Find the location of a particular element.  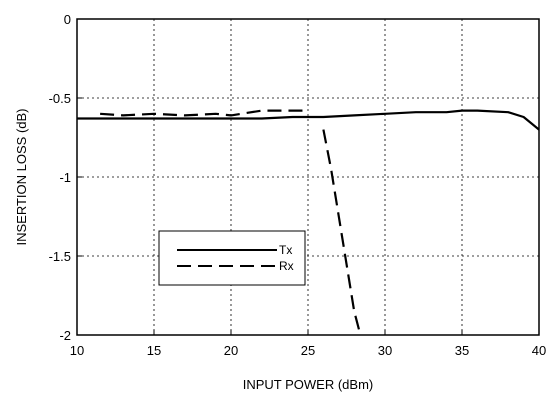

x-tick-label: 35 is located at coordinates (462, 350).